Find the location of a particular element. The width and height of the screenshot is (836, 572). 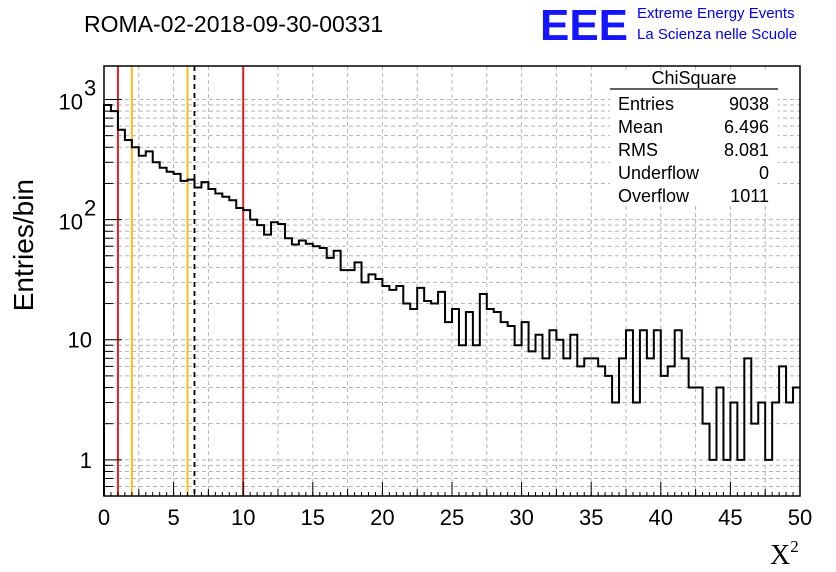

stats-row-value: 1011 is located at coordinates (749, 196).